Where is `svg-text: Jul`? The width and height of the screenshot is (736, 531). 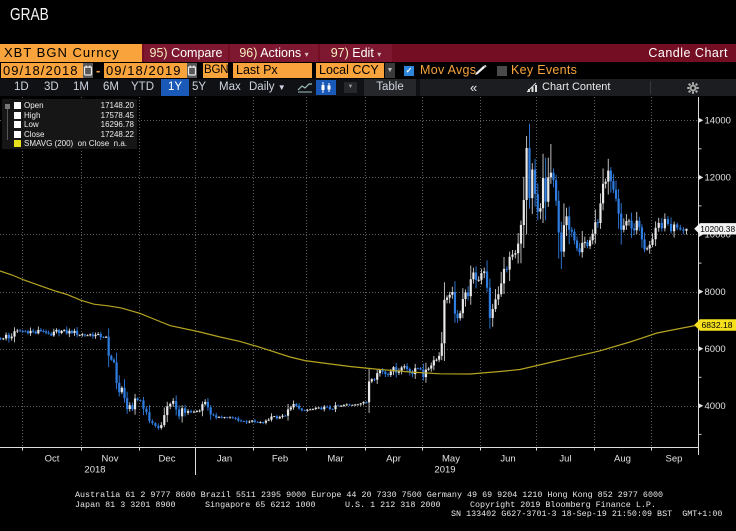 svg-text: Jul is located at coordinates (565, 459).